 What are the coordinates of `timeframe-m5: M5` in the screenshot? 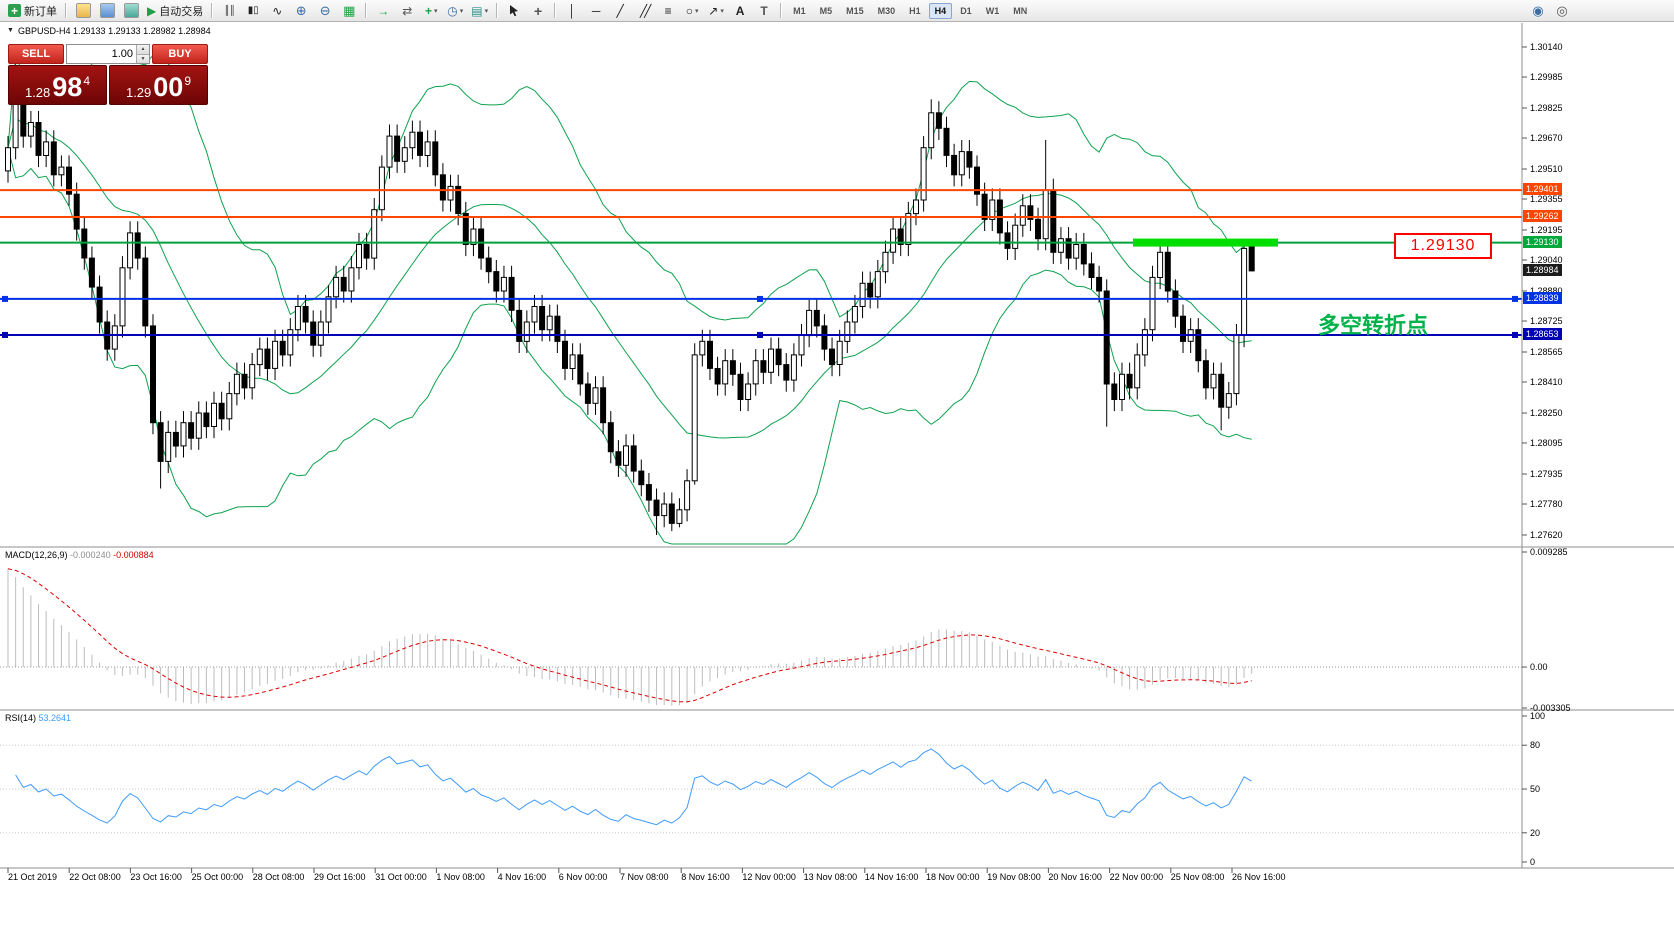 It's located at (826, 10).